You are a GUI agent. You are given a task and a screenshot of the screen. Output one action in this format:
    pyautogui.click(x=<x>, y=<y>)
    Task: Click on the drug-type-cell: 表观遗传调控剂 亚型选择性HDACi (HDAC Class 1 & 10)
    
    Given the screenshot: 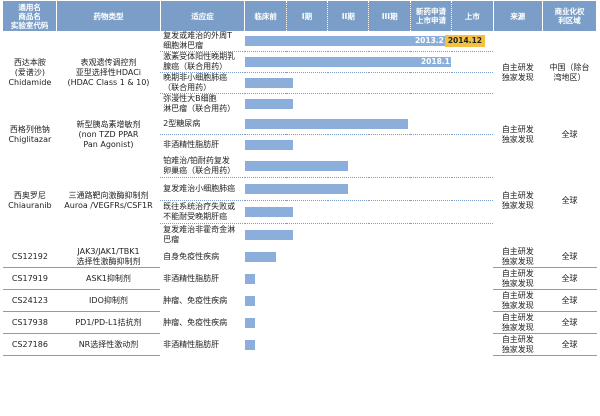 What is the action you would take?
    pyautogui.click(x=108, y=72)
    